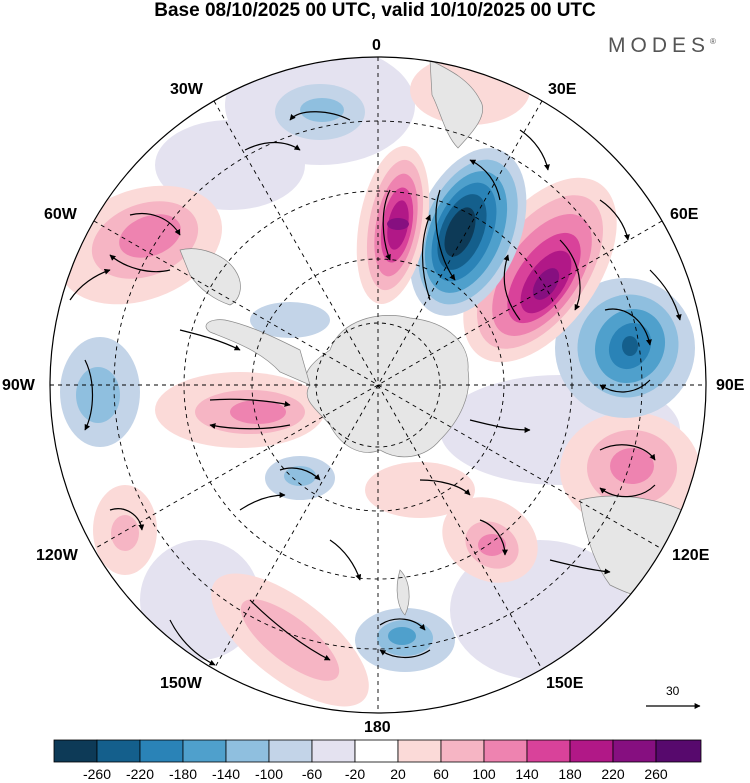  I want to click on colorbar-label: 220, so click(613, 774).